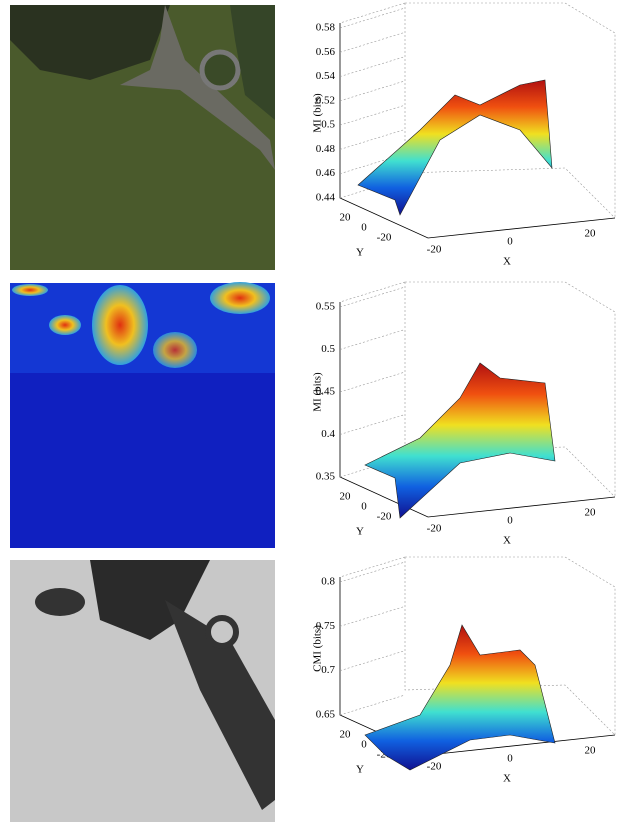 The width and height of the screenshot is (624, 831). What do you see at coordinates (142, 415) in the screenshot?
I see `heatmap-image` at bounding box center [142, 415].